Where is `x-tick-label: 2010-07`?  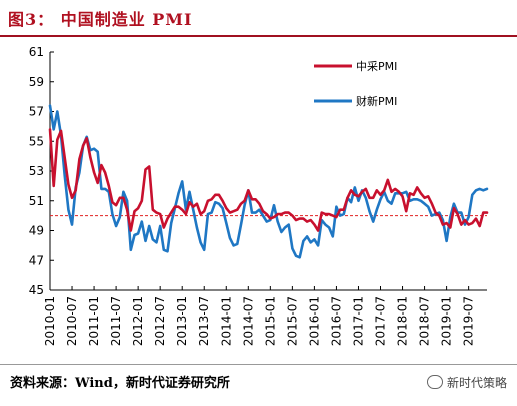 x-tick-label: 2010-07 is located at coordinates (72, 321).